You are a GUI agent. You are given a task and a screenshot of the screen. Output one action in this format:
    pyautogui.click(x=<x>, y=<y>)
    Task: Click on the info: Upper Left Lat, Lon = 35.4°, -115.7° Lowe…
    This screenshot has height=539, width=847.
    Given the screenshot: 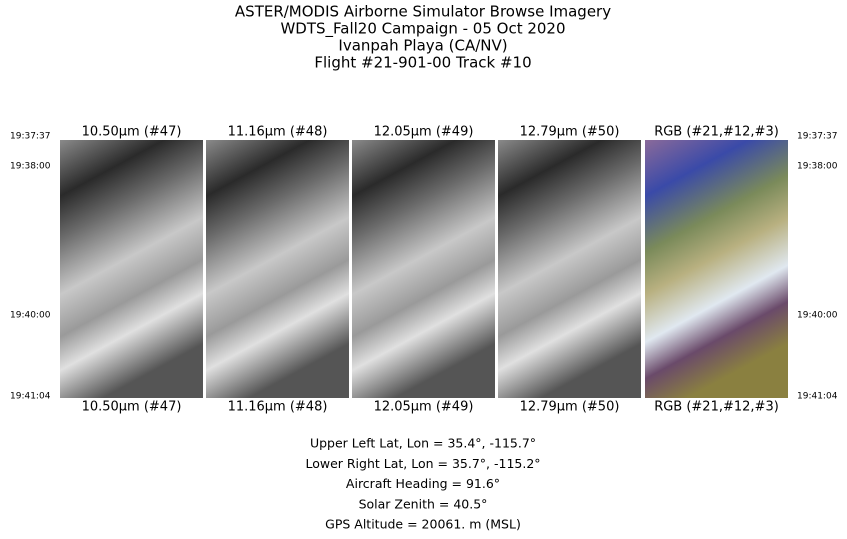 What is the action you would take?
    pyautogui.click(x=422, y=484)
    